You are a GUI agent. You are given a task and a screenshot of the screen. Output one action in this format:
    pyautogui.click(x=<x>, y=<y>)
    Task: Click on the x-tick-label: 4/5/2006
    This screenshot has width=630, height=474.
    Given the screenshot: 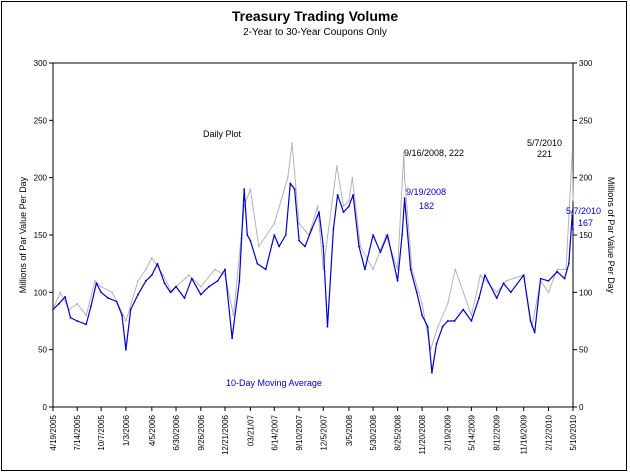 What is the action you would take?
    pyautogui.click(x=152, y=430)
    